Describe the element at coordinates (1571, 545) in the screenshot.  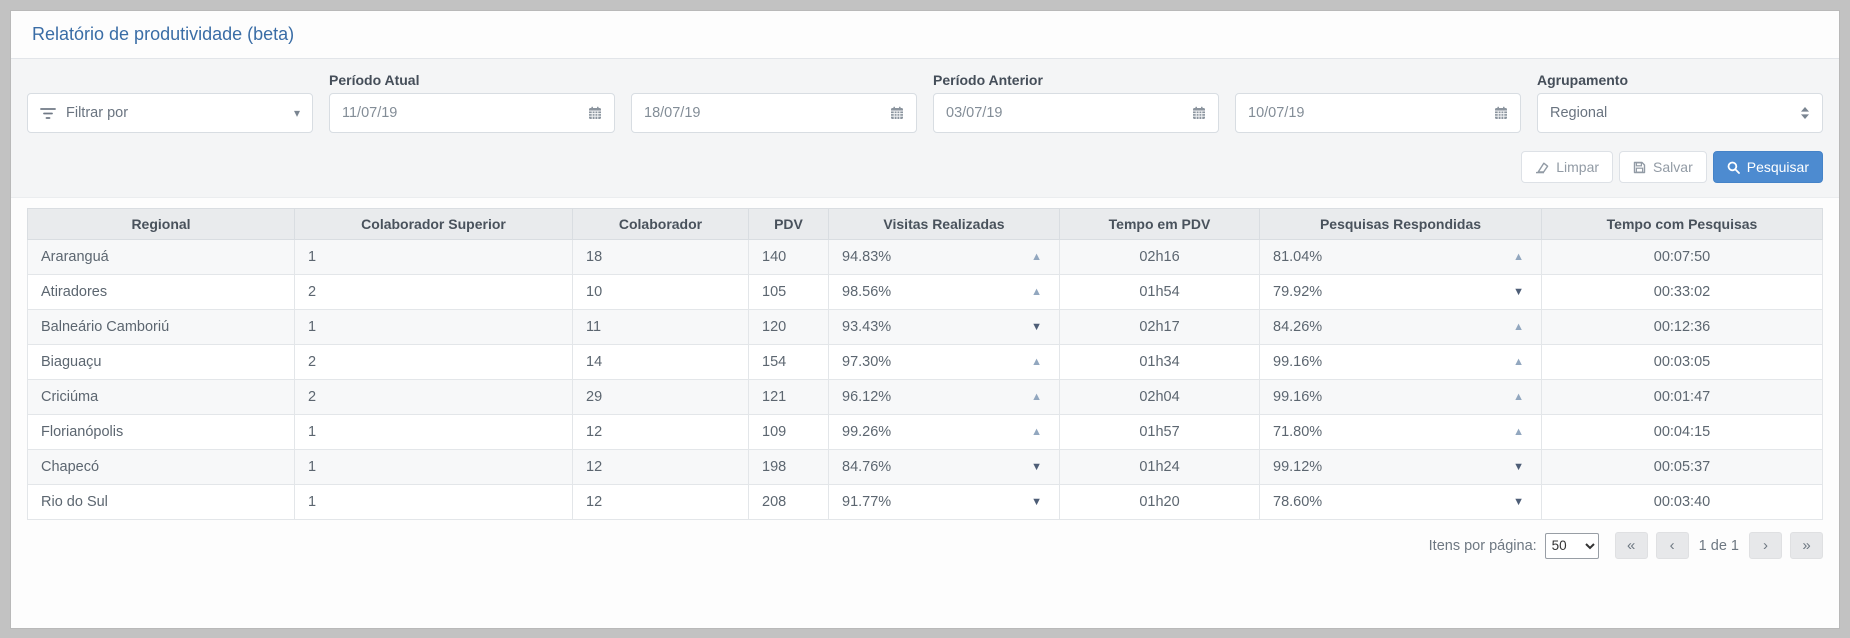
I see `items-per-page-select: 50` at that location.